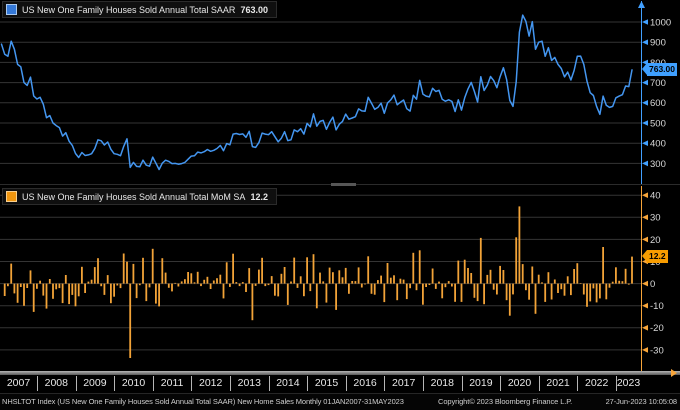  I want to click on y-axis-top-arrow-icon, so click(641, 4).